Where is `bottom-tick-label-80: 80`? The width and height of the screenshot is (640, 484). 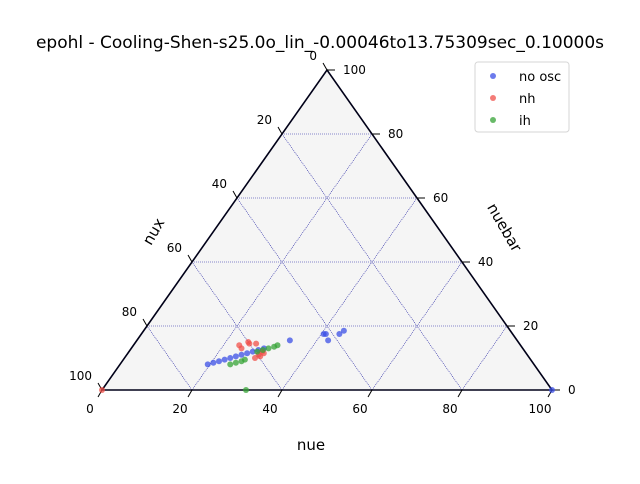 bottom-tick-label-80: 80 is located at coordinates (449, 409).